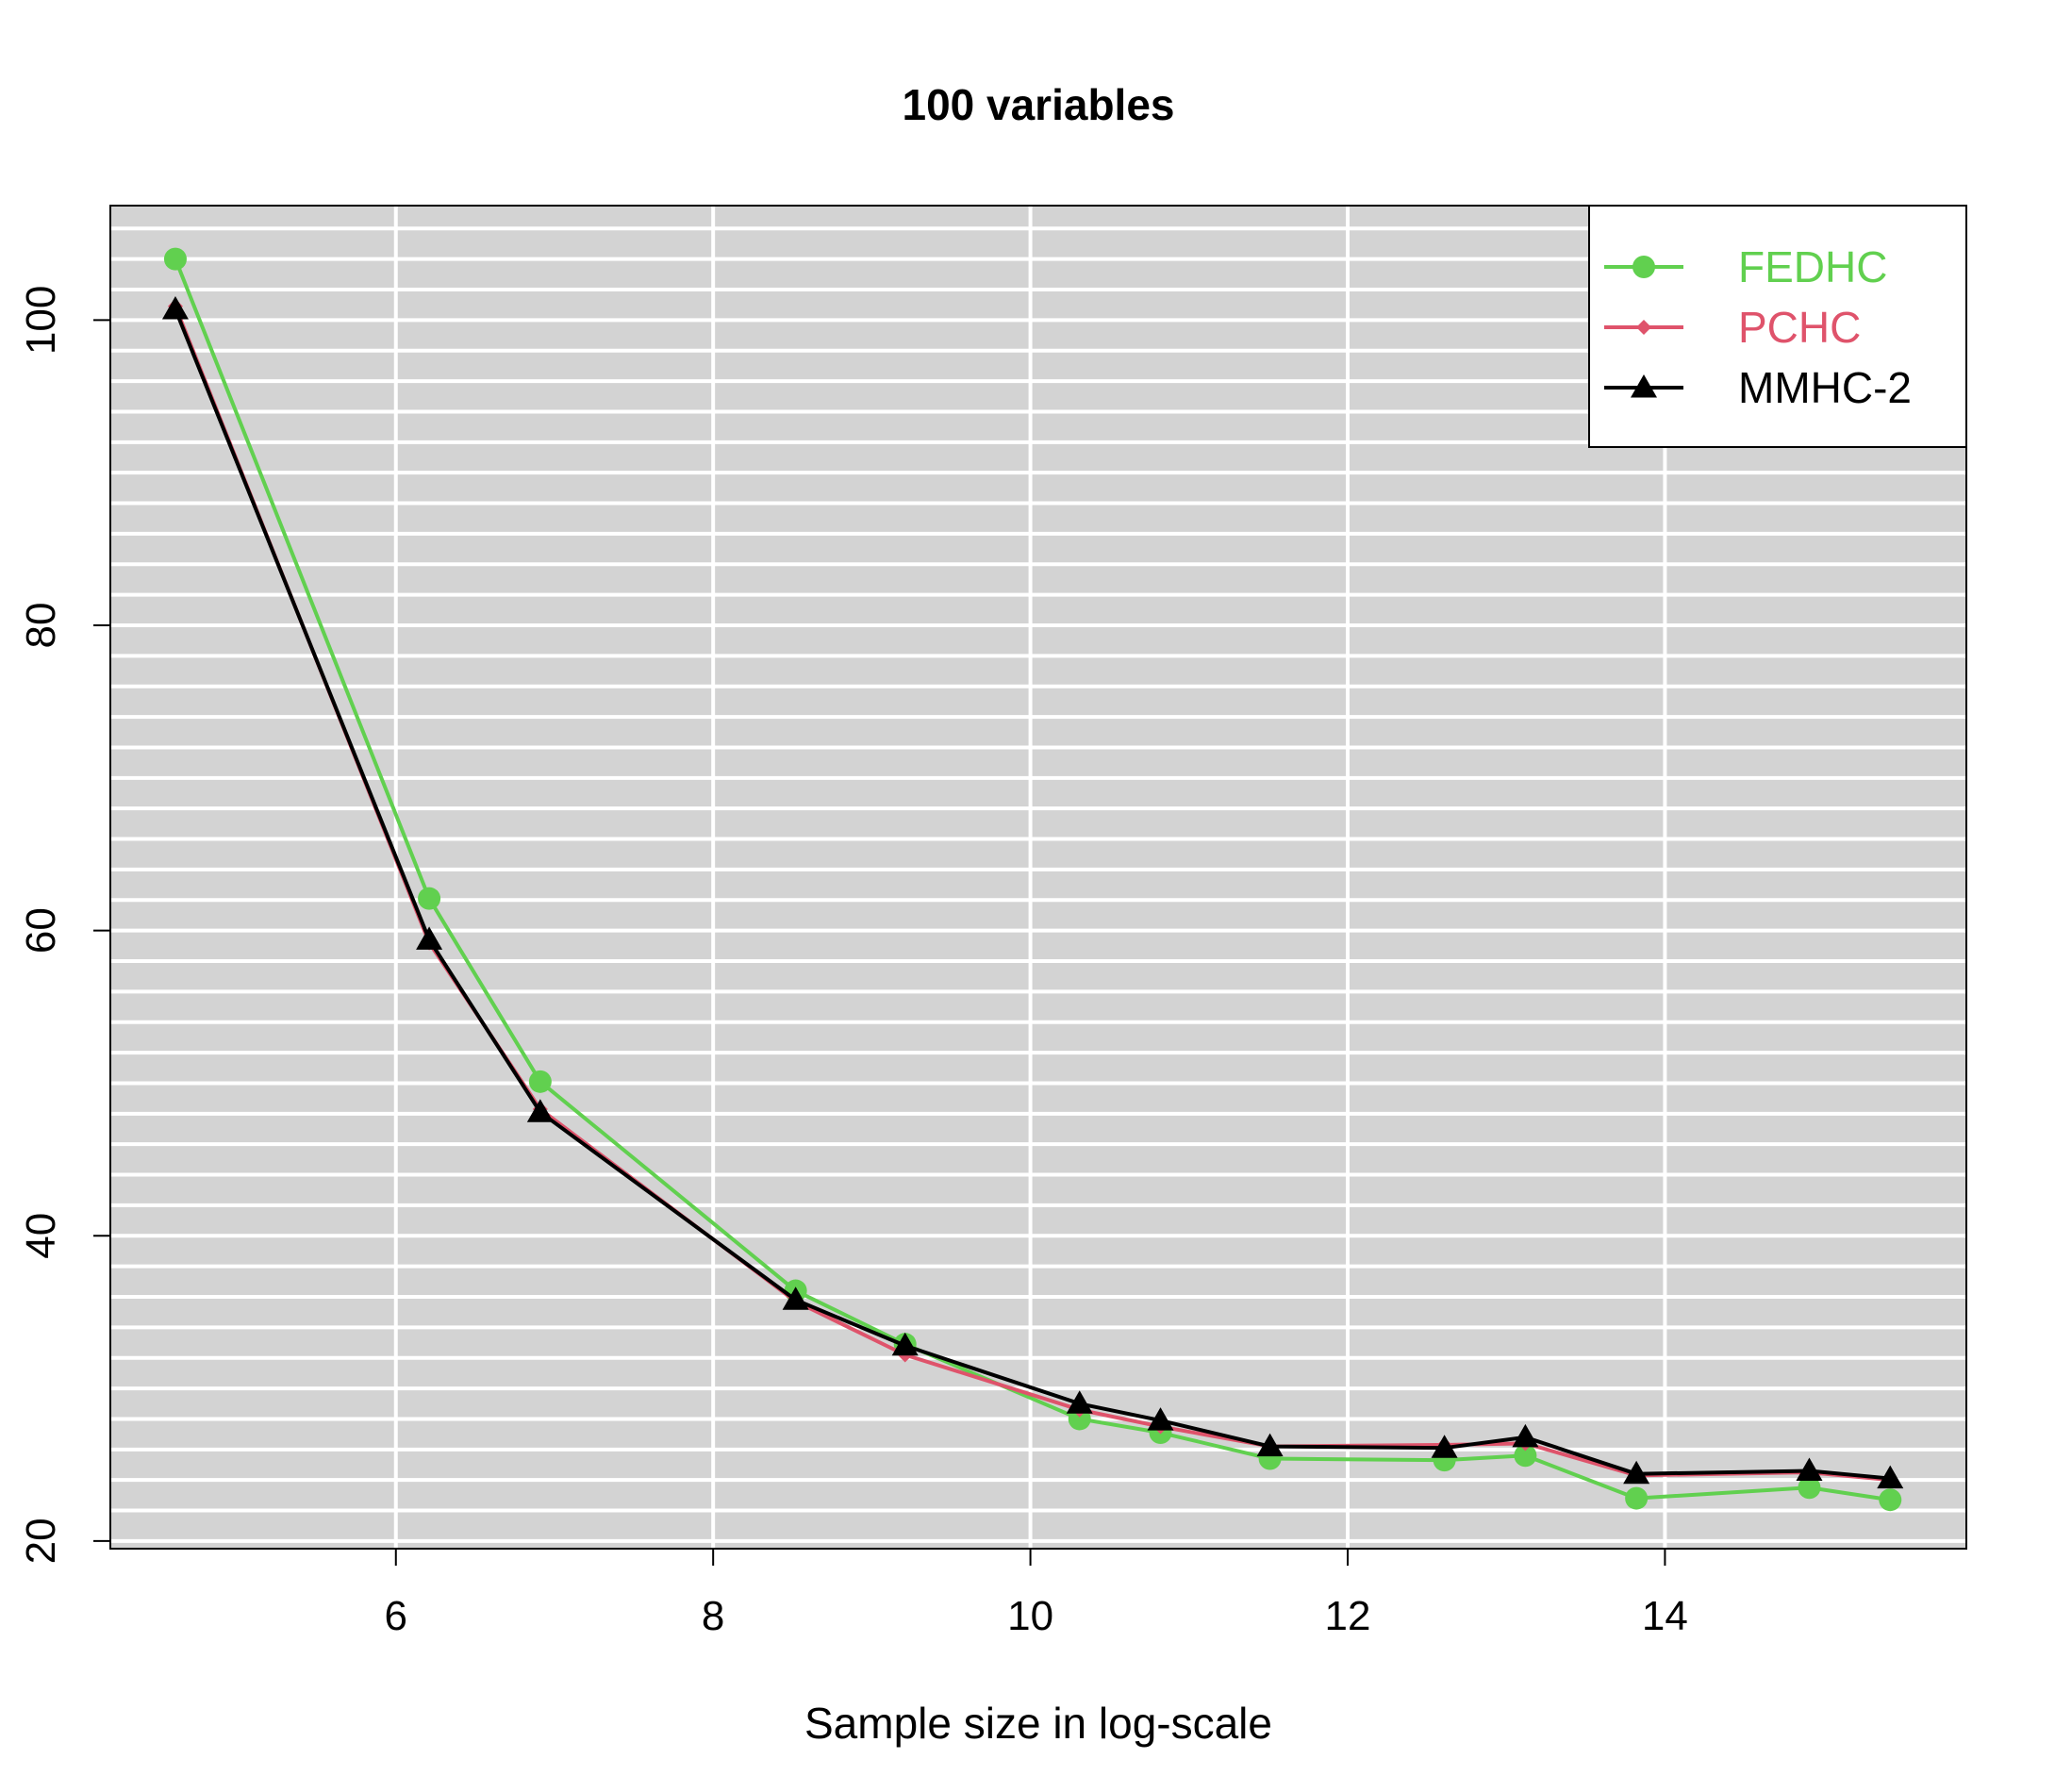  I want to click on legend-item-fedhc: FEDHC, so click(1745, 266).